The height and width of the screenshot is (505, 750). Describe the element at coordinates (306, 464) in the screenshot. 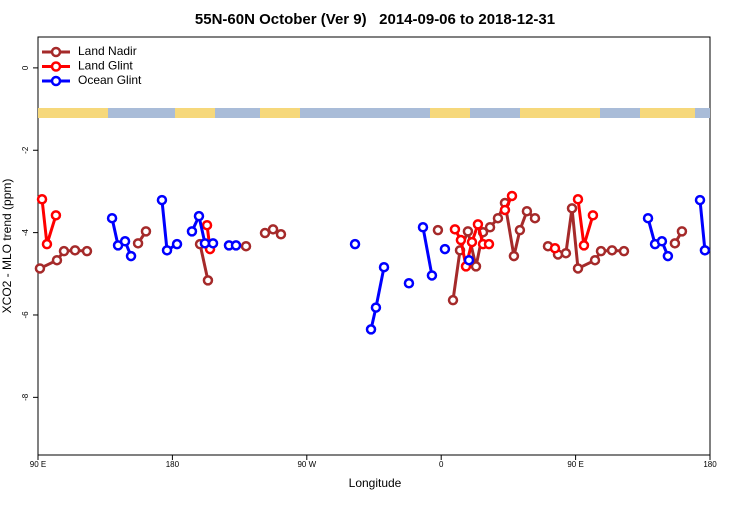

I see `x-tick-label: 90 W` at that location.